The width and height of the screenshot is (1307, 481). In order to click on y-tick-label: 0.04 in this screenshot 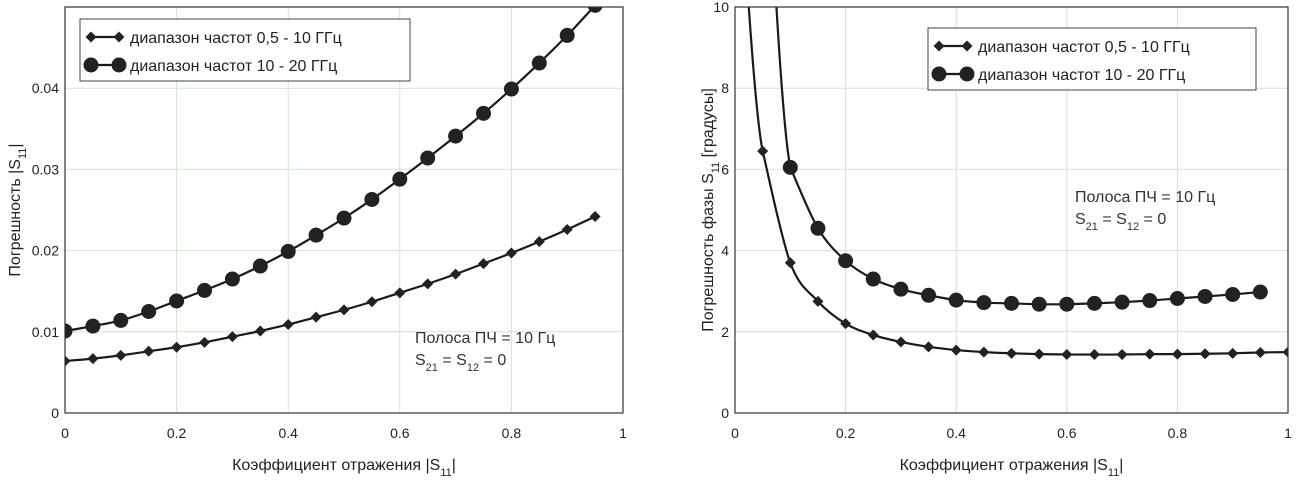, I will do `click(45, 88)`.